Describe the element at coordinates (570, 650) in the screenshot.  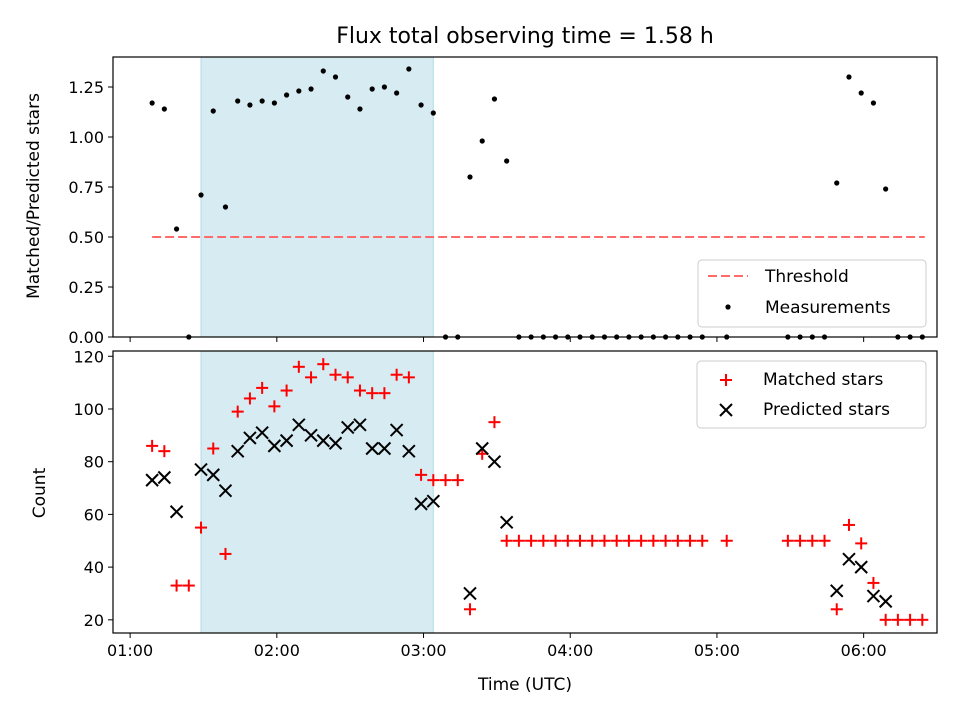
I see `bottom-xtick-label: 04:00` at that location.